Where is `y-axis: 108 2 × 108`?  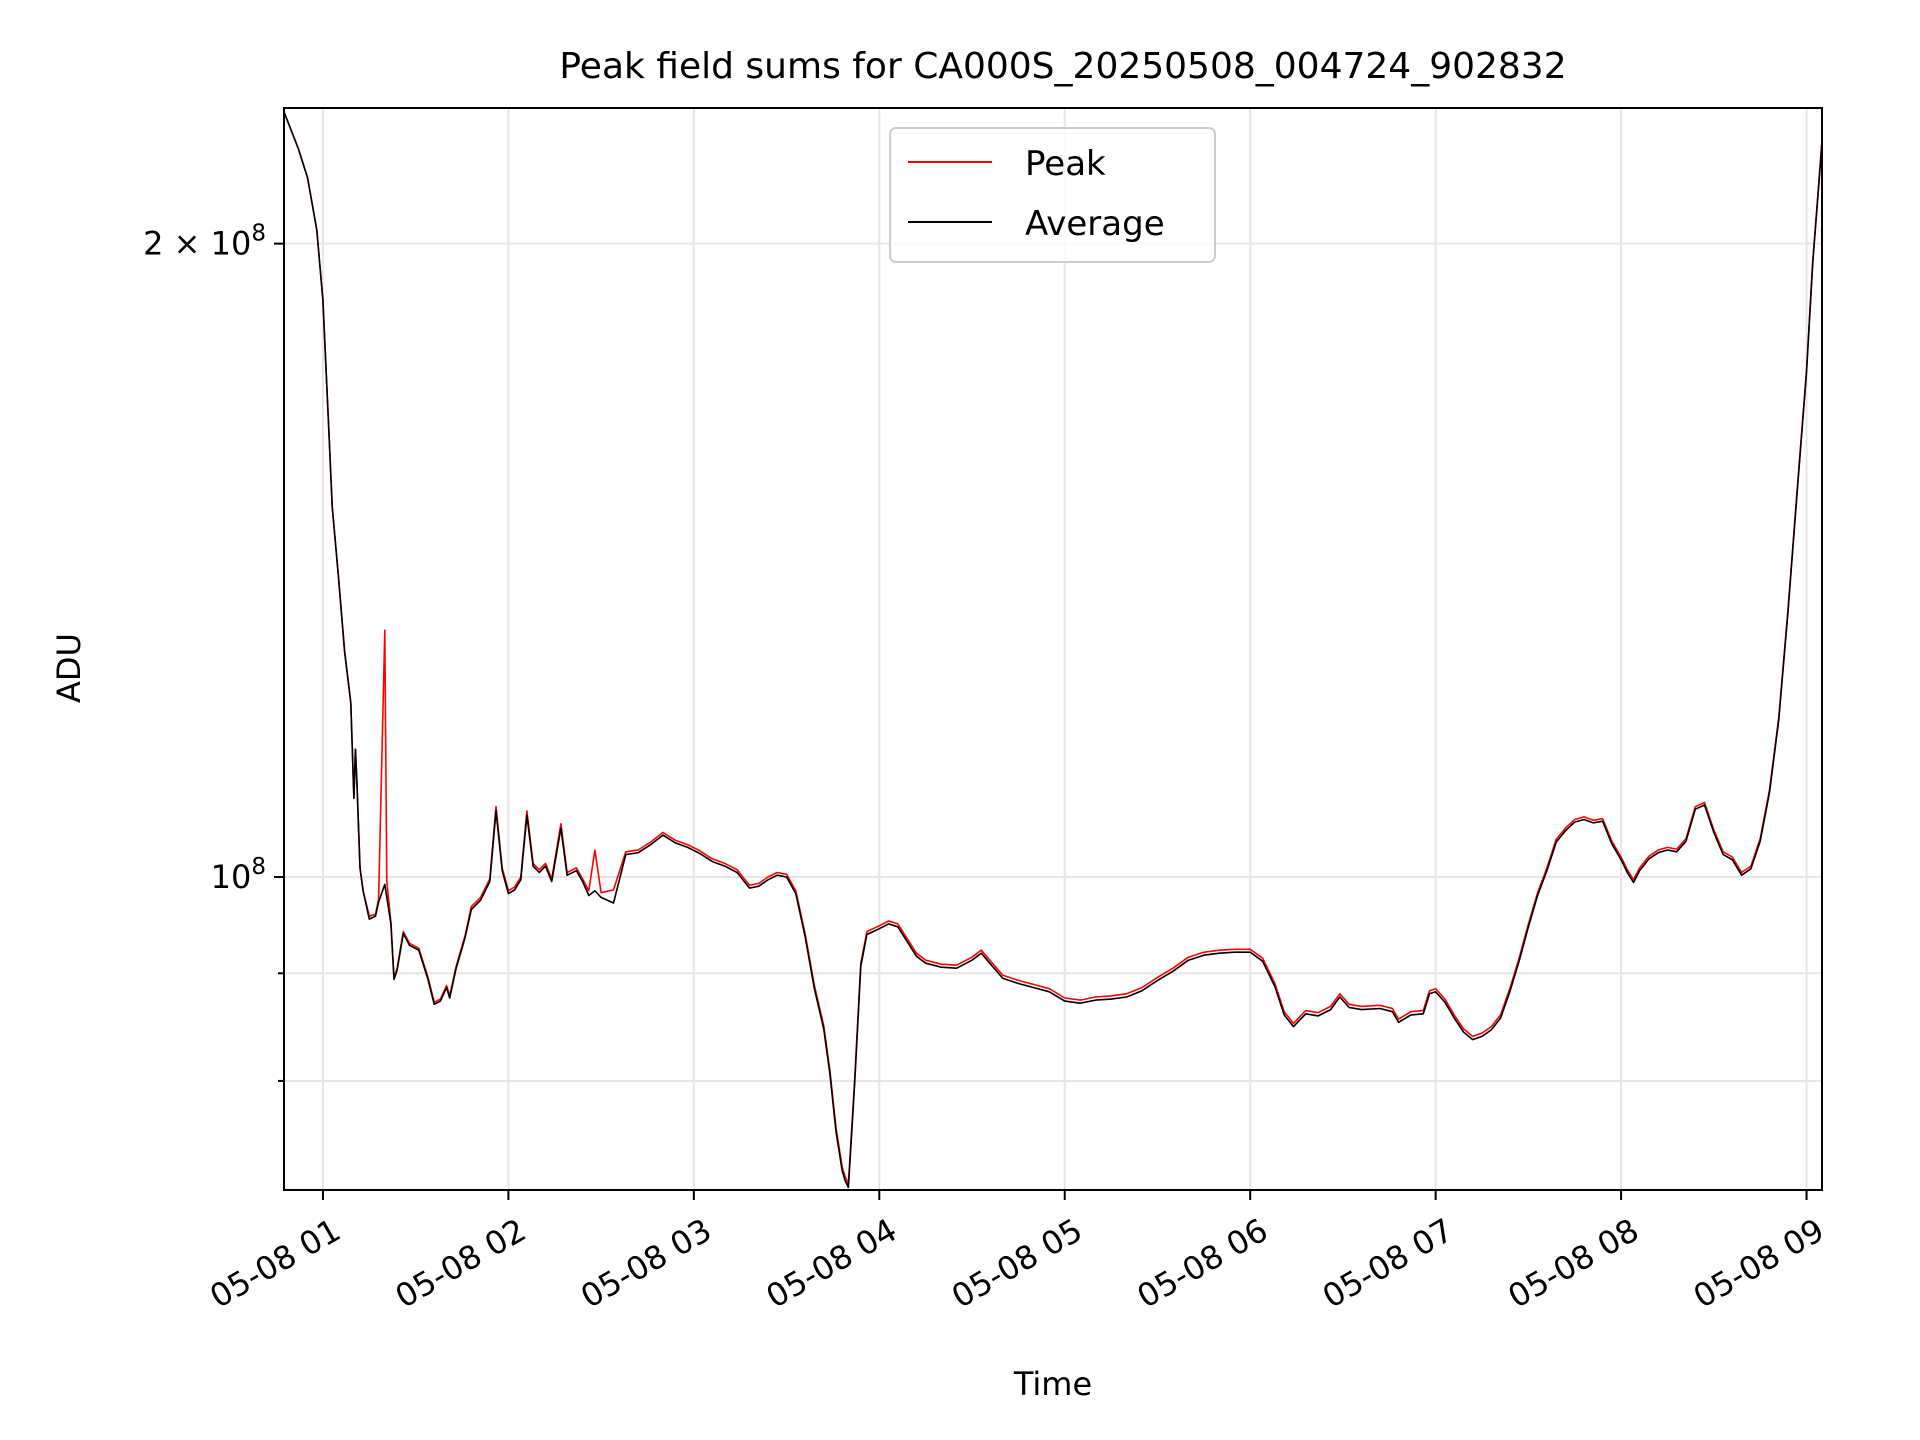 y-axis: 108 2 × 108 is located at coordinates (213, 651).